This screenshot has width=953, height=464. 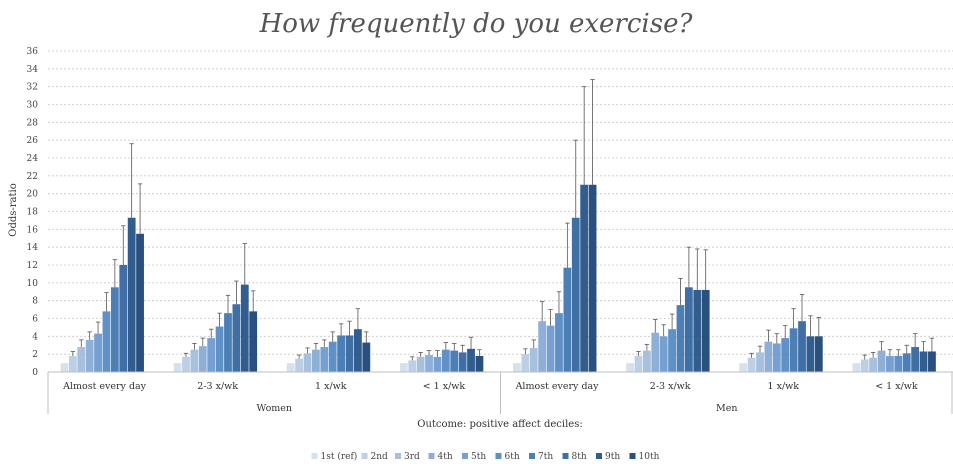 What do you see at coordinates (380, 457) in the screenshot?
I see `legend-label: 2nd` at bounding box center [380, 457].